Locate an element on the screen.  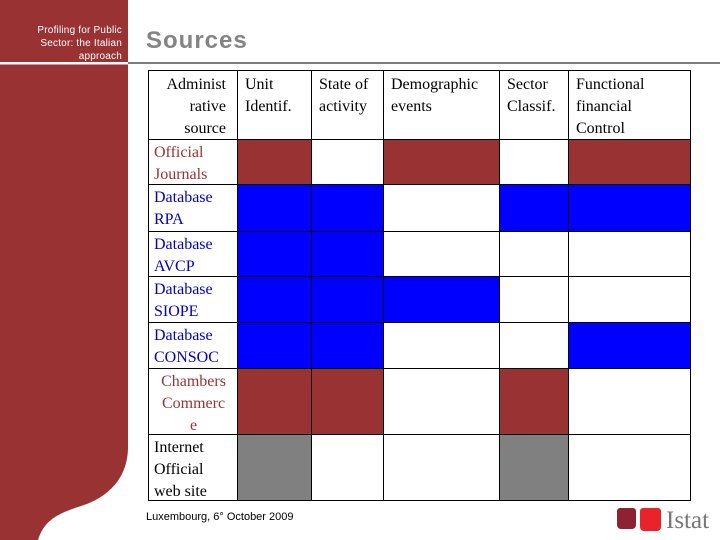
column-header-5: Functional financial Control is located at coordinates (630, 105).